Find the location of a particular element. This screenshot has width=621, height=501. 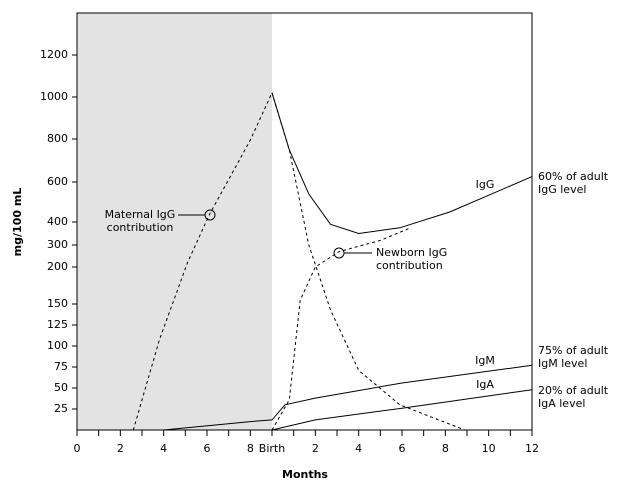

y-tick-label: 125 is located at coordinates (57, 324).